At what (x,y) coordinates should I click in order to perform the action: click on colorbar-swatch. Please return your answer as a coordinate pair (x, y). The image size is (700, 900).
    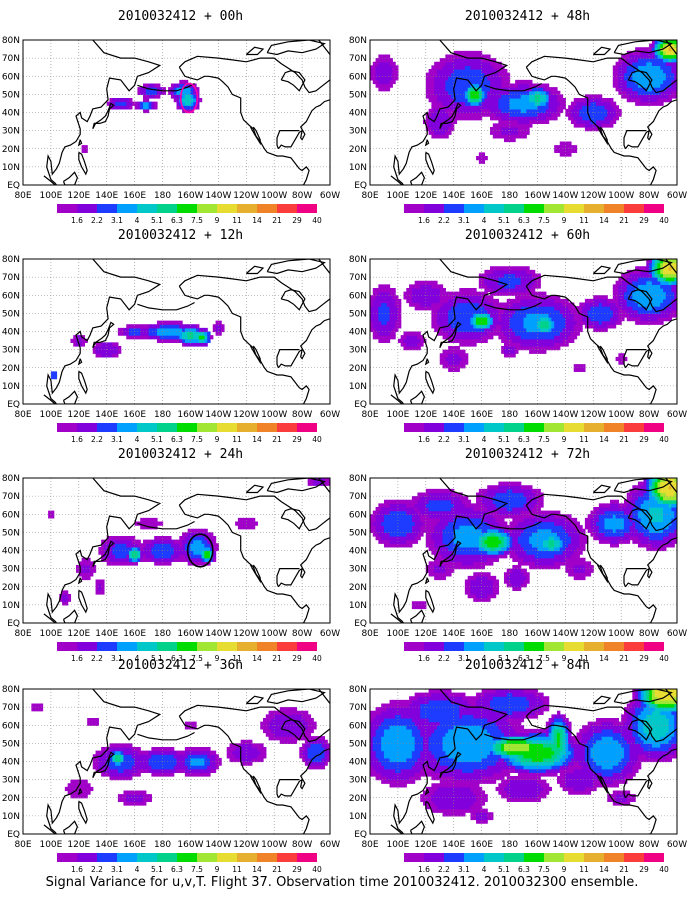
    Looking at the image, I should click on (227, 427).